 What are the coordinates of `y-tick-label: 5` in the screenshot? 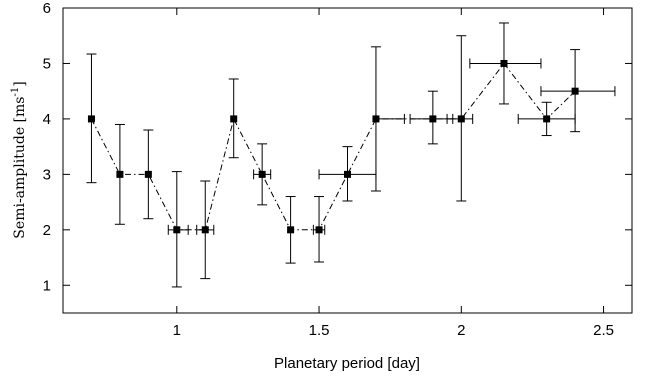 It's located at (47, 63).